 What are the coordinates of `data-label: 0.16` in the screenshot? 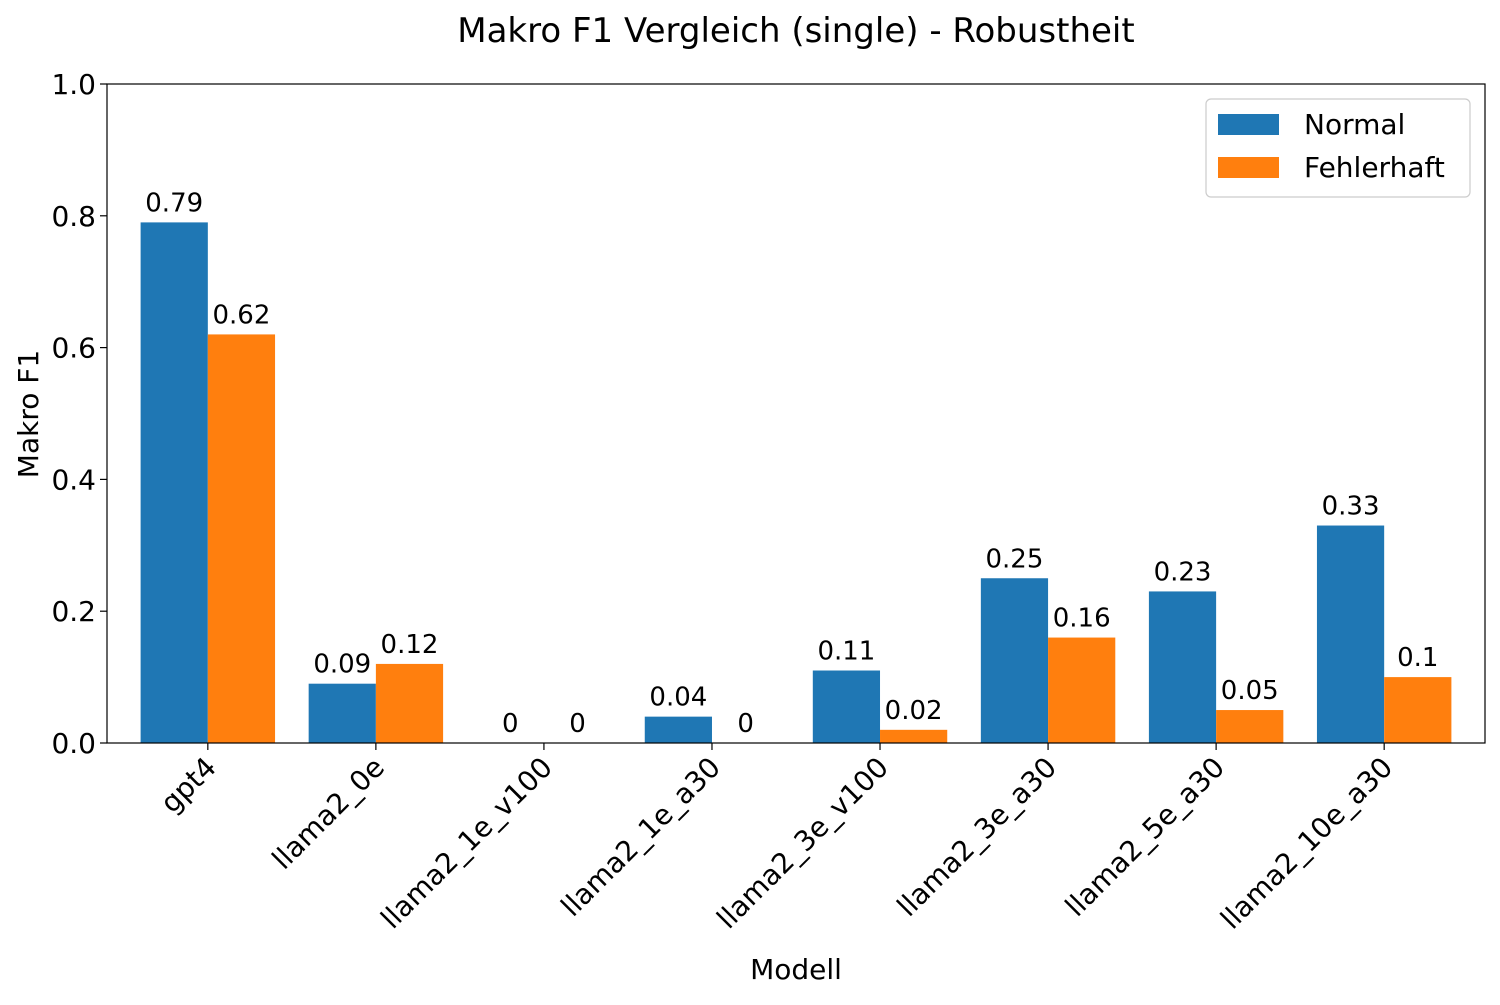 It's located at (1082, 619).